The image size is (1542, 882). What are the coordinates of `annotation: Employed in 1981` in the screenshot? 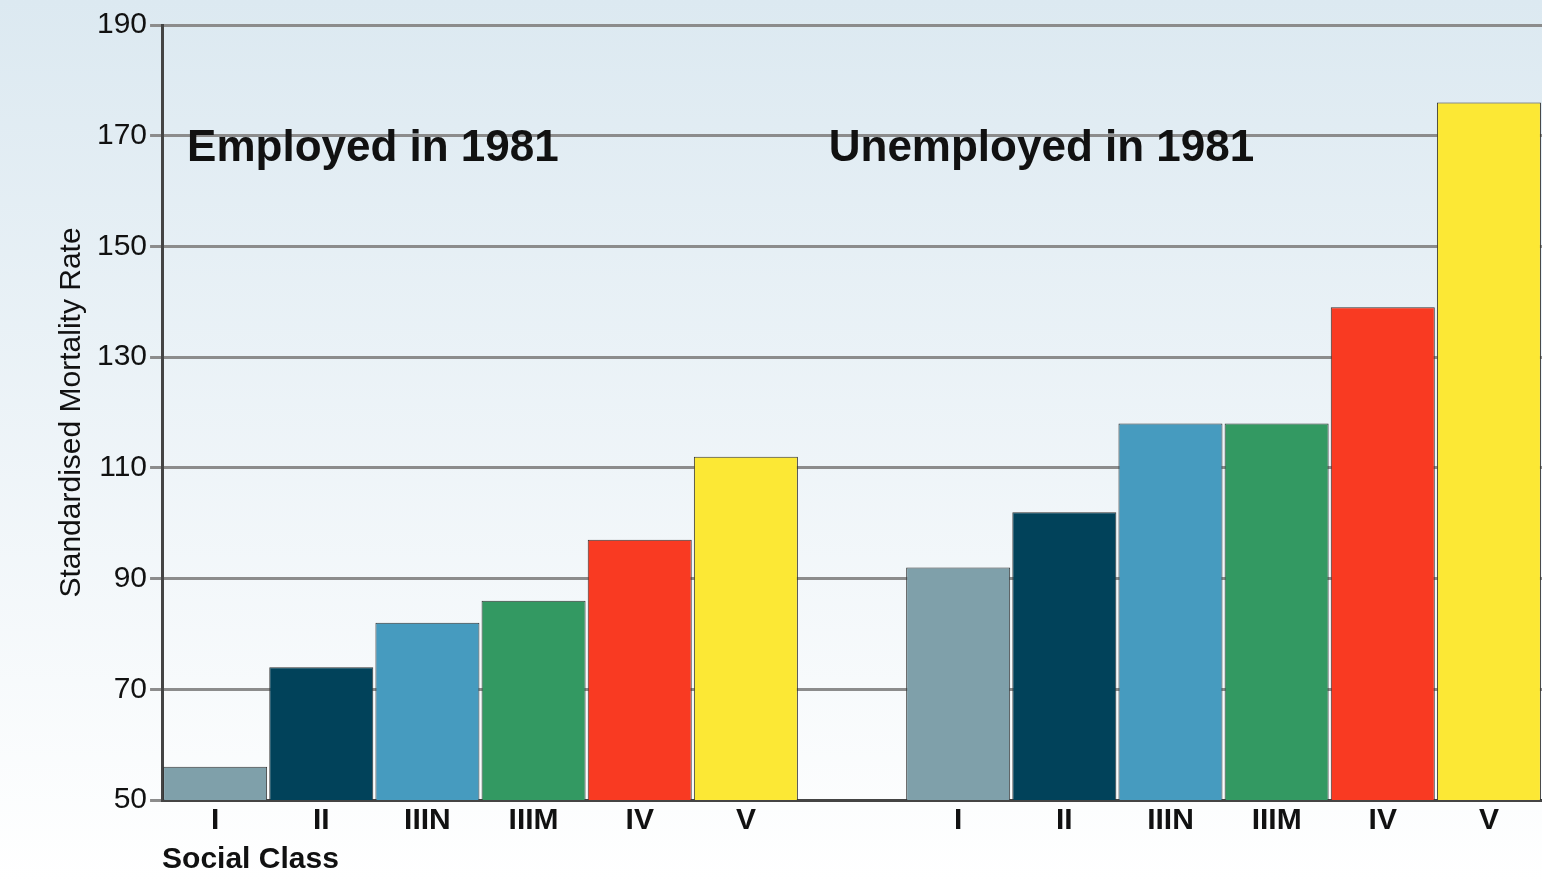 It's located at (373, 146).